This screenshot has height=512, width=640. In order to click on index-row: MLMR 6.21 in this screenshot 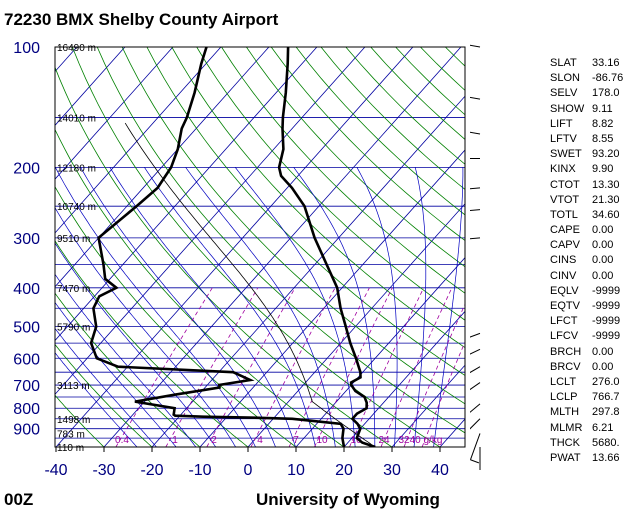, I will do `click(586, 428)`.